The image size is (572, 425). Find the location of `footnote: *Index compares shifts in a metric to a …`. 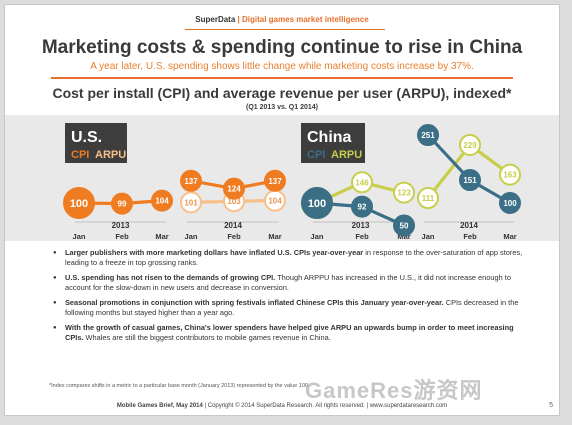

footnote: *Index compares shifts in a metric to a … is located at coordinates (178, 386).